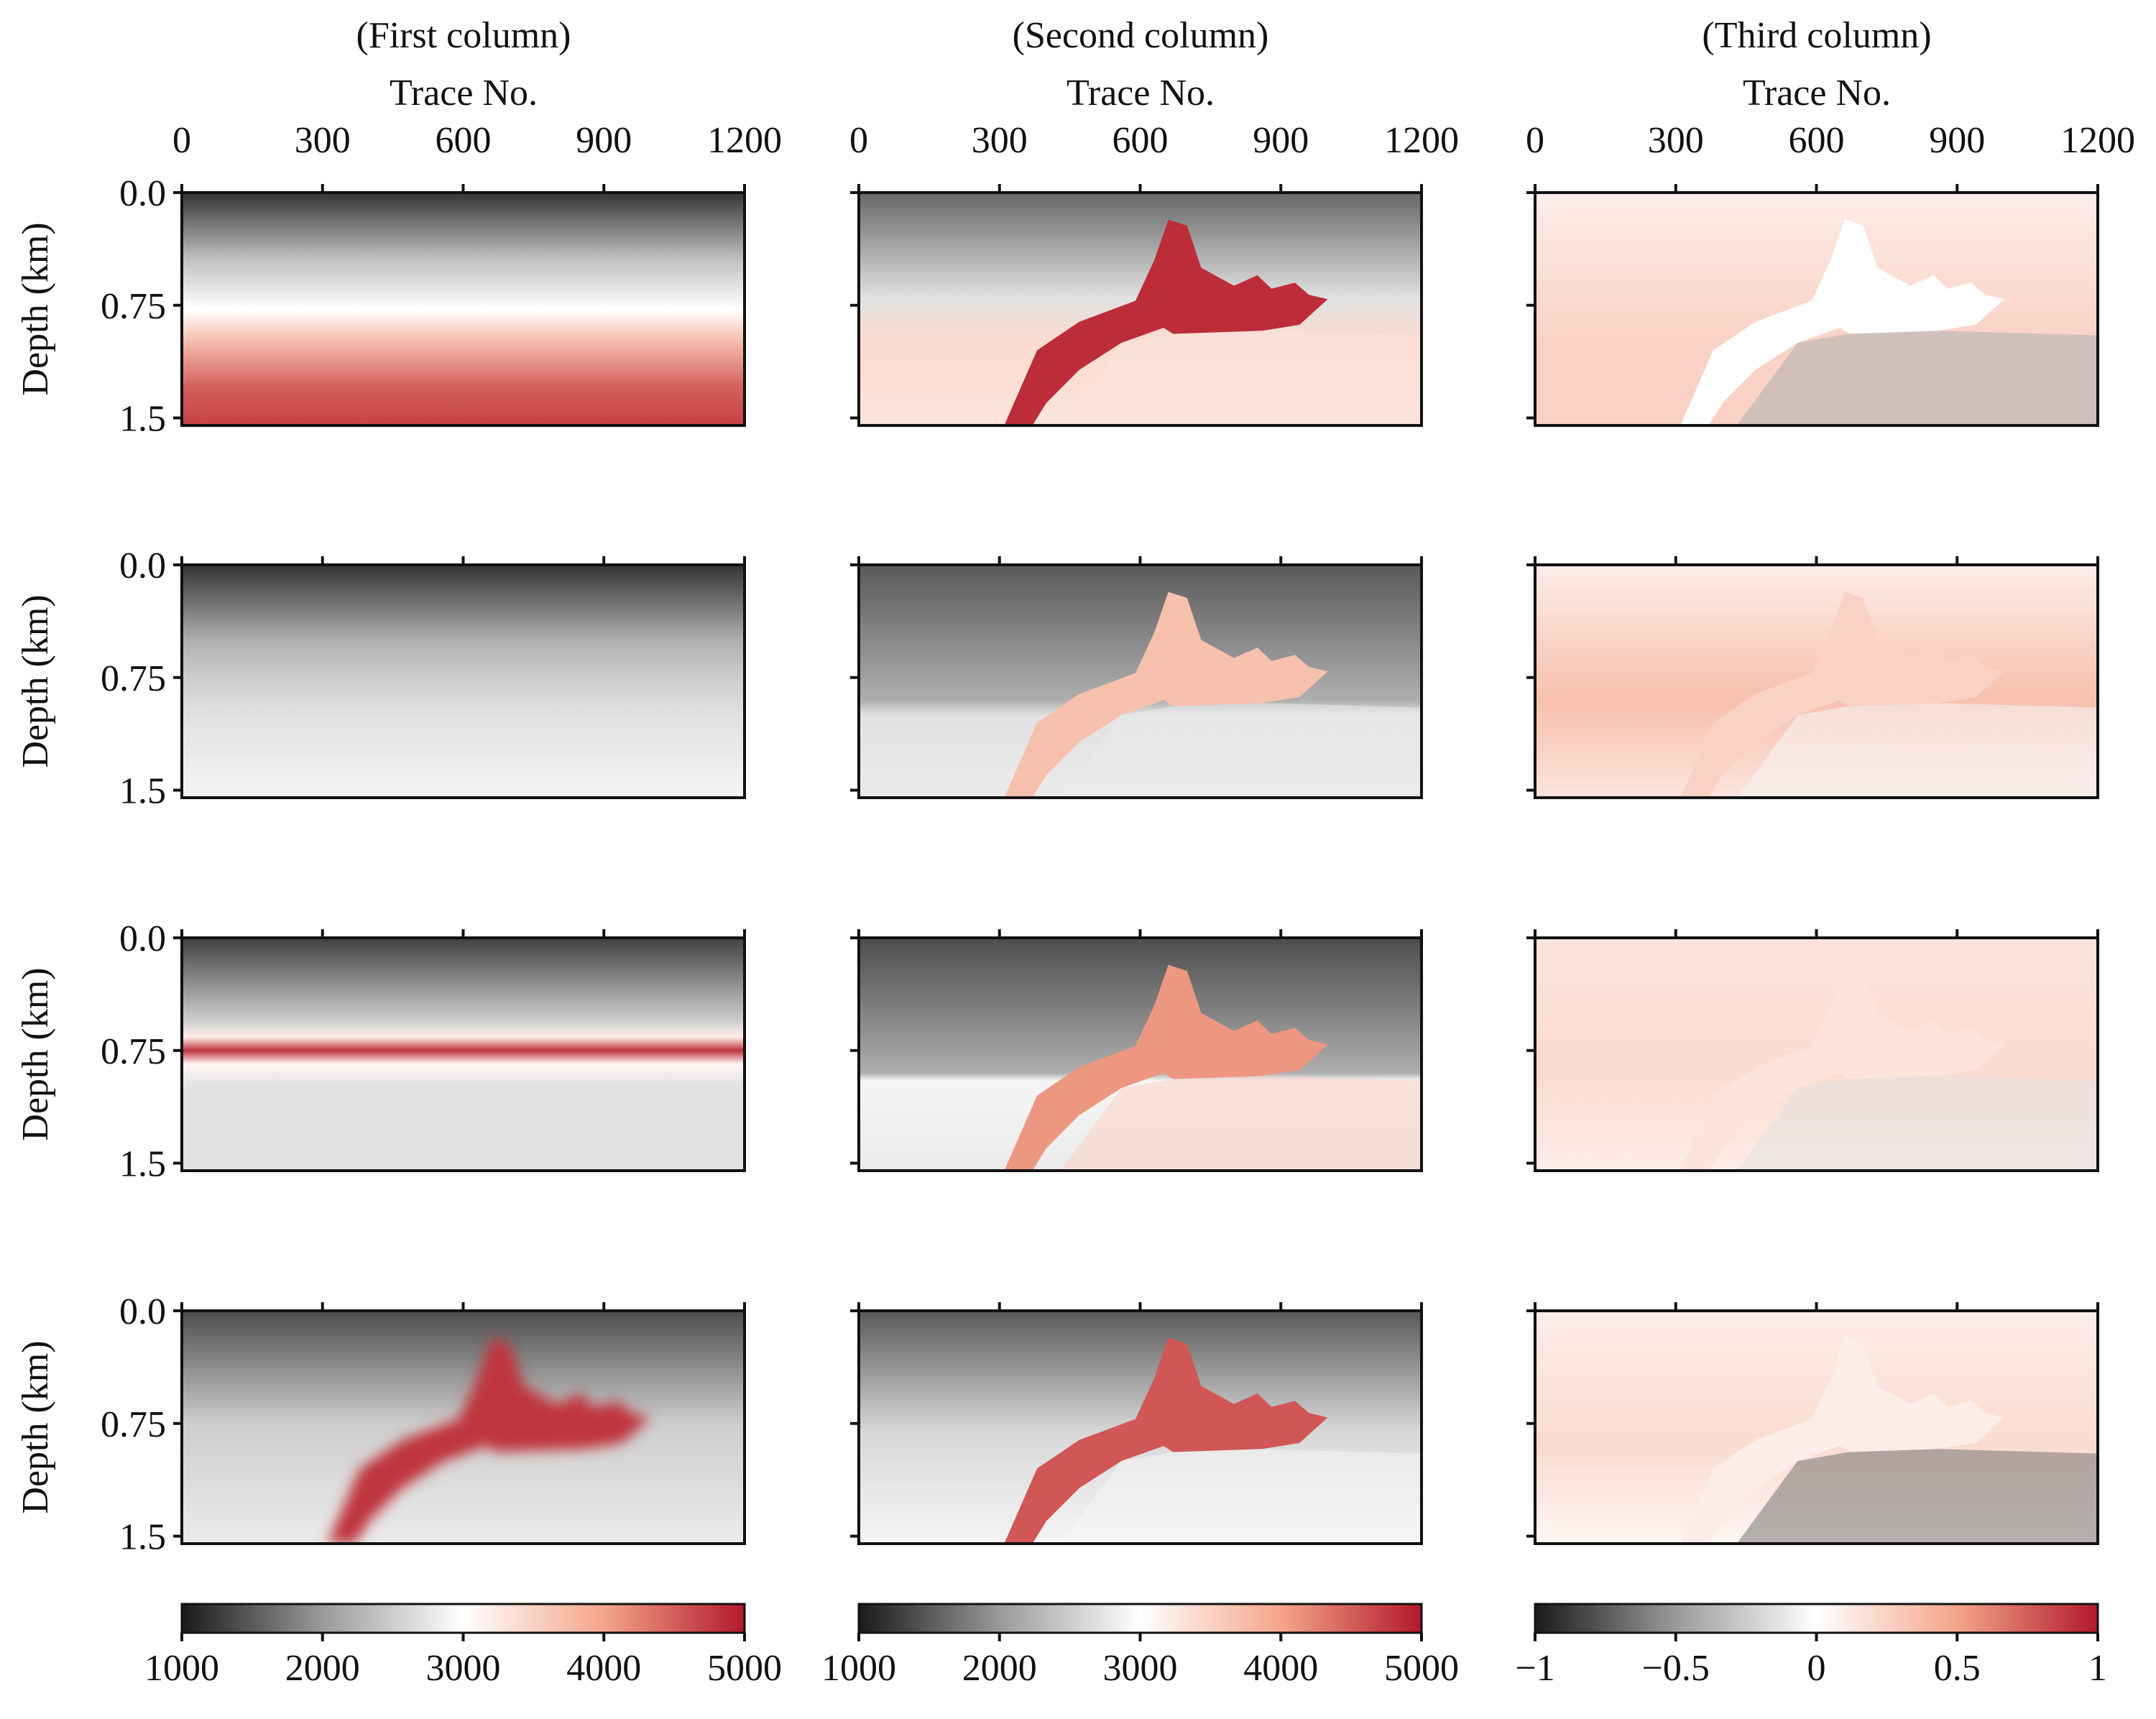 This screenshot has width=2156, height=1719. I want to click on panel-r3-c2, so click(1136, 1050).